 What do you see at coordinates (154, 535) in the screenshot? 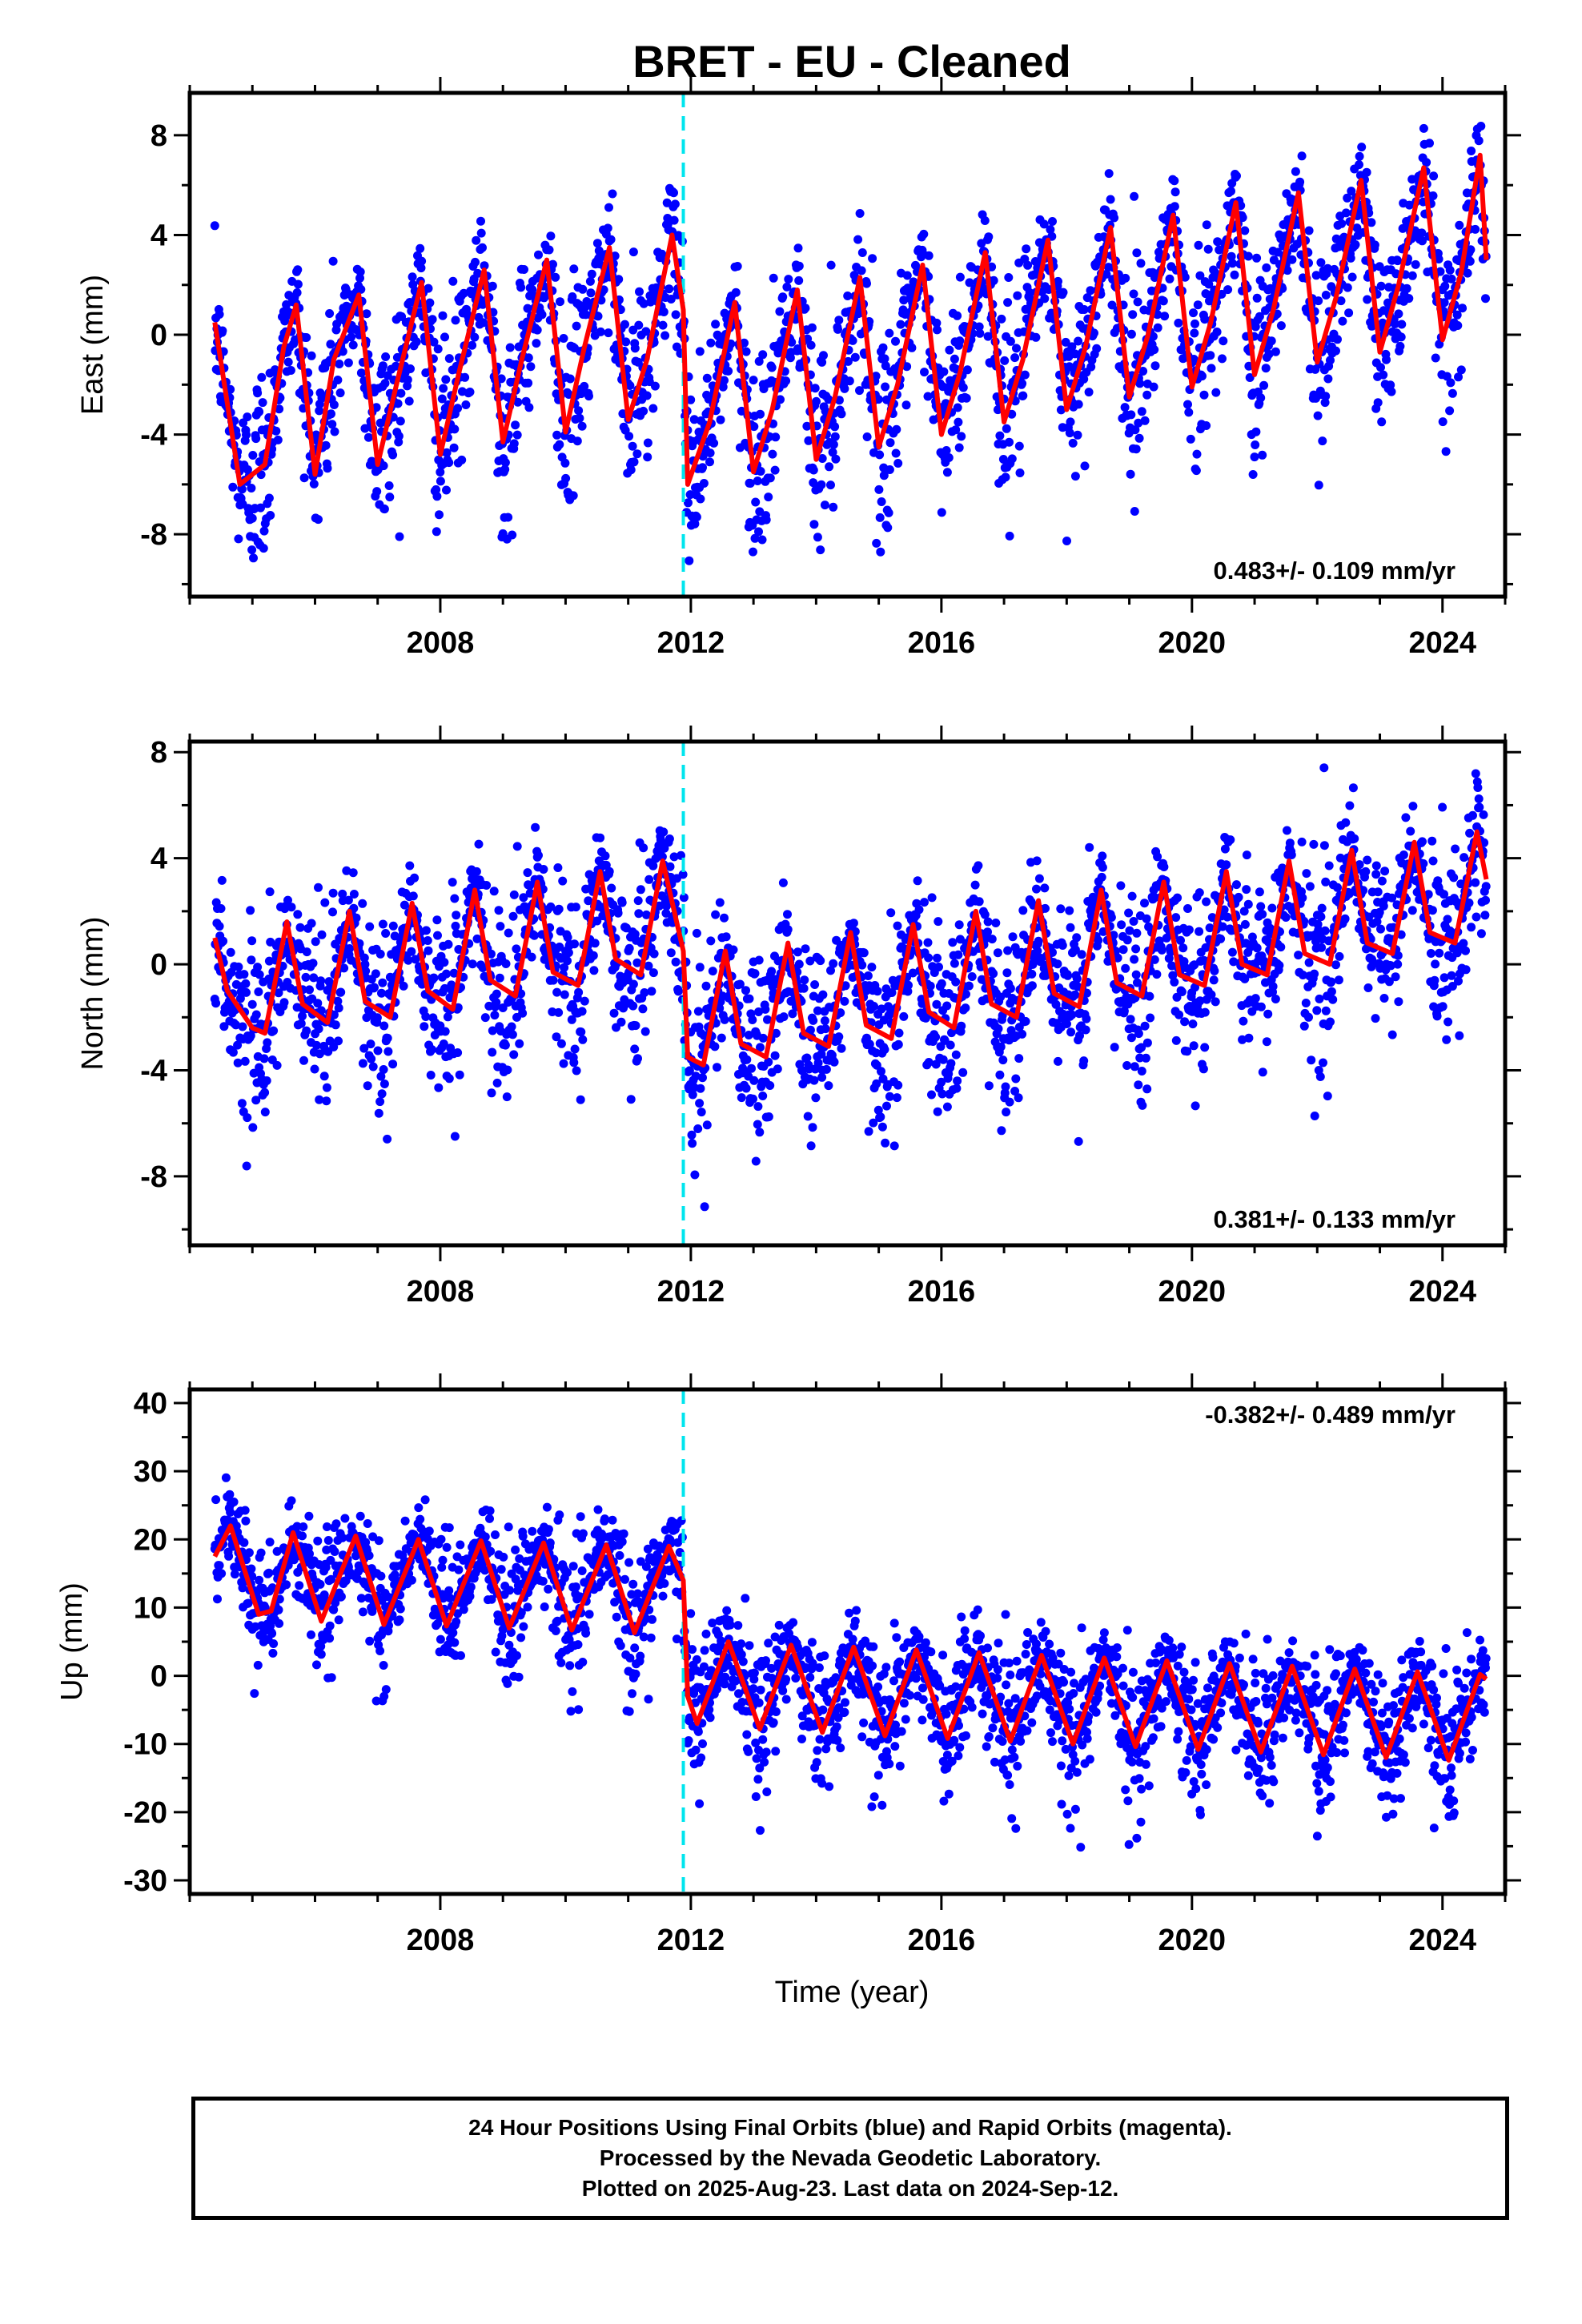
I see `y-tick-label: -8` at bounding box center [154, 535].